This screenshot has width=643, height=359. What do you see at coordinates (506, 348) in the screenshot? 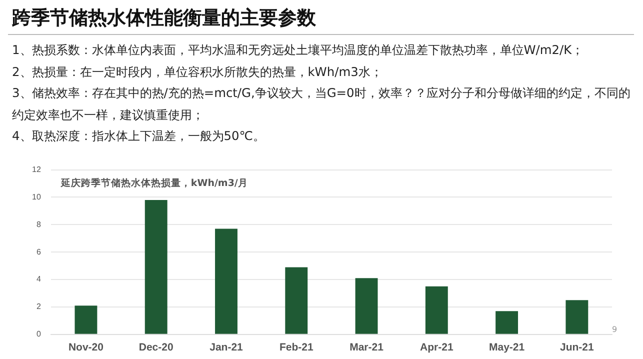
I see `x-tick-label: May-21` at bounding box center [506, 348].